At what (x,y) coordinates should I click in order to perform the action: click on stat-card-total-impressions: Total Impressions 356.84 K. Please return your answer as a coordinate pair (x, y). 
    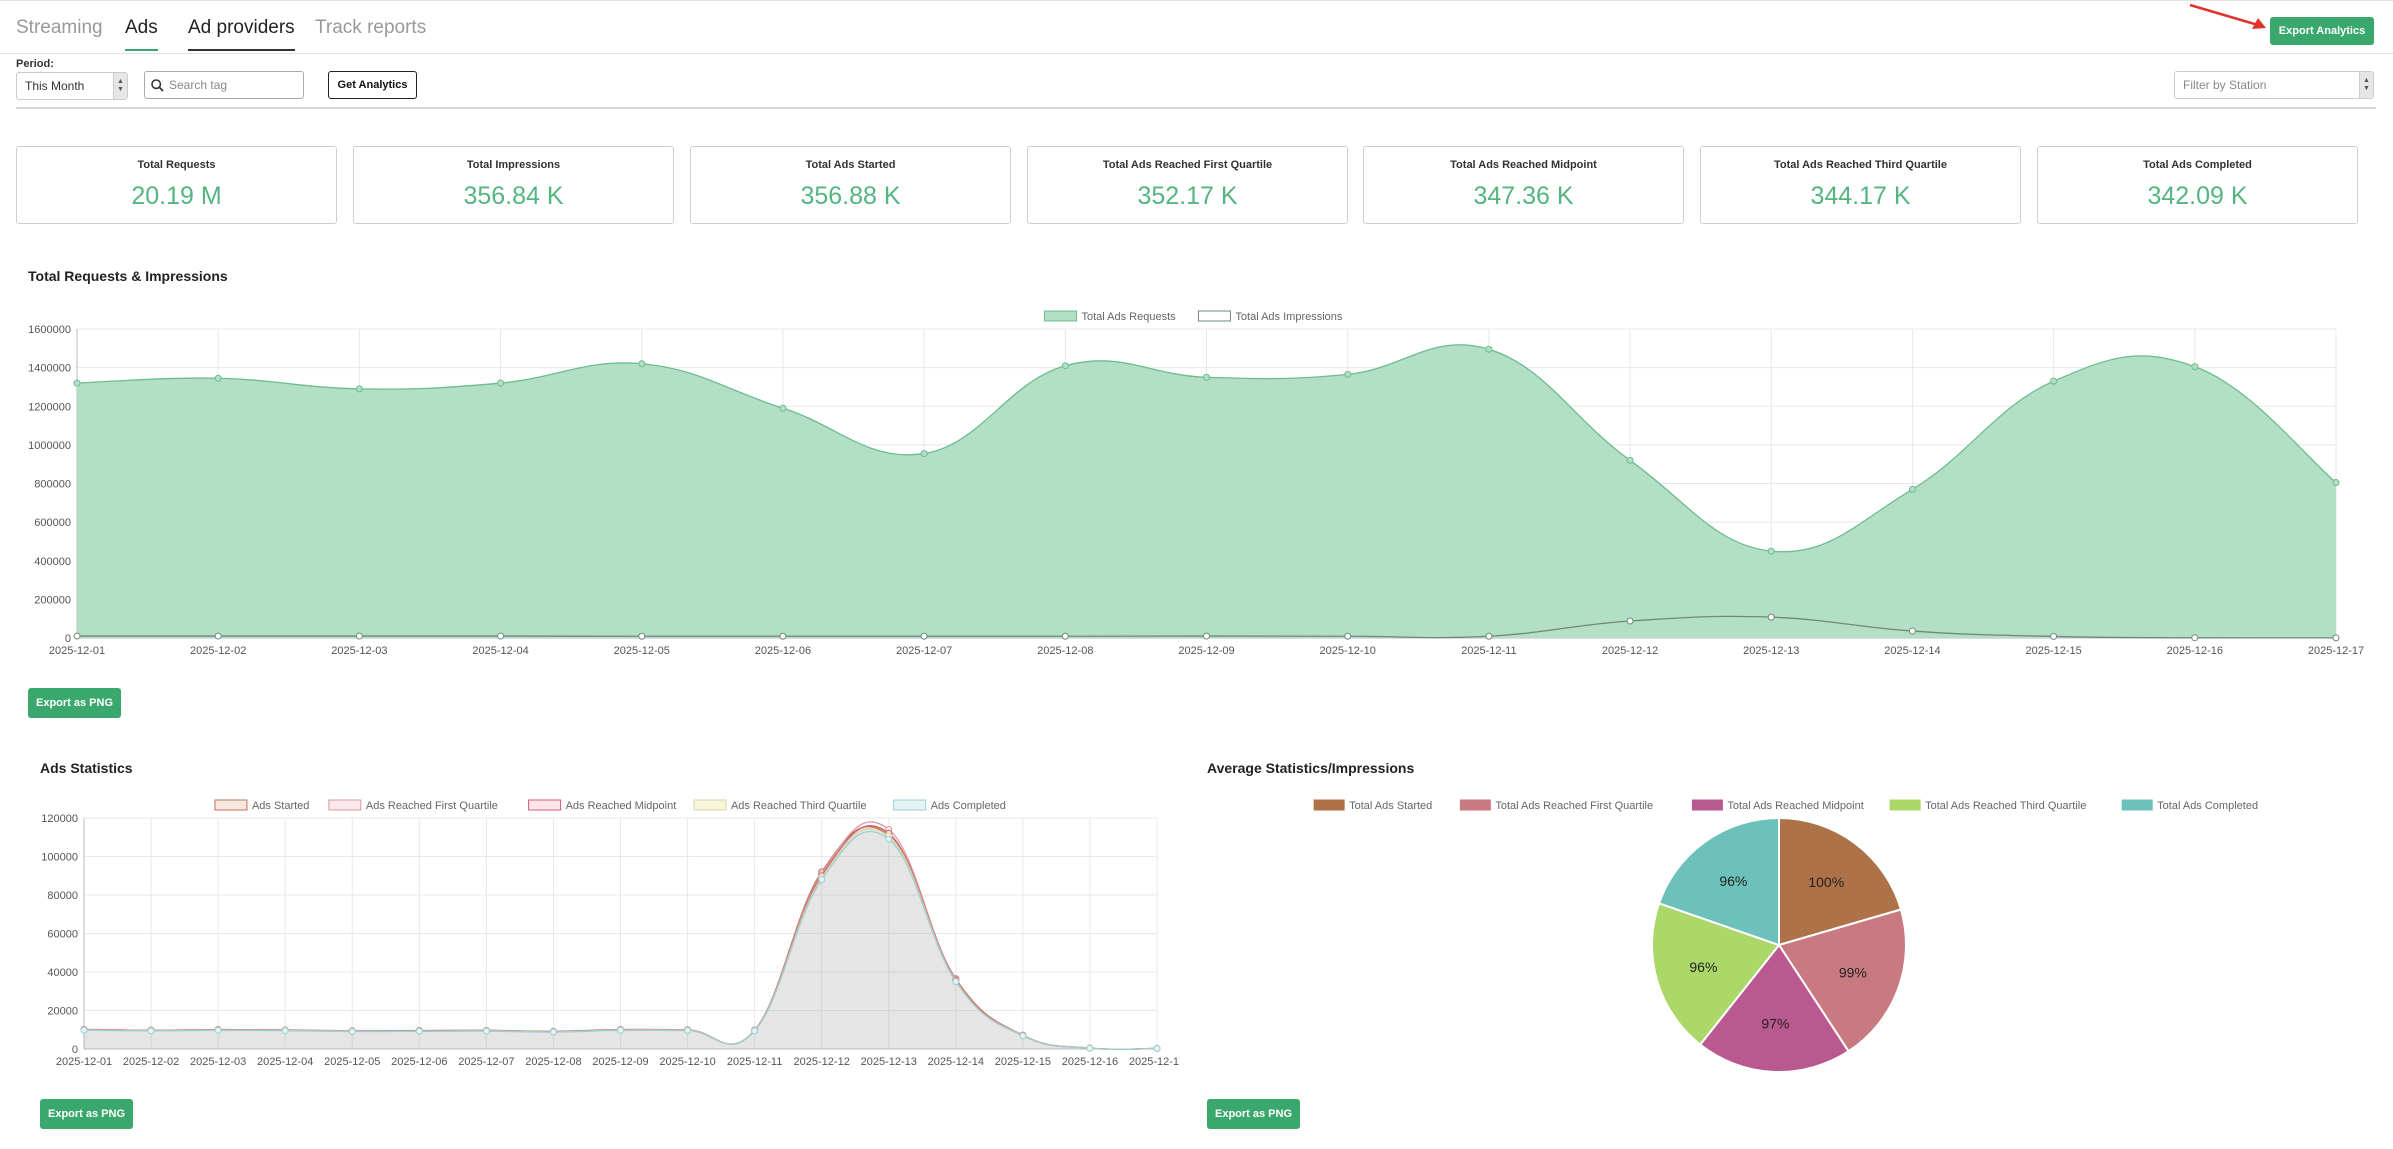
    Looking at the image, I should click on (513, 185).